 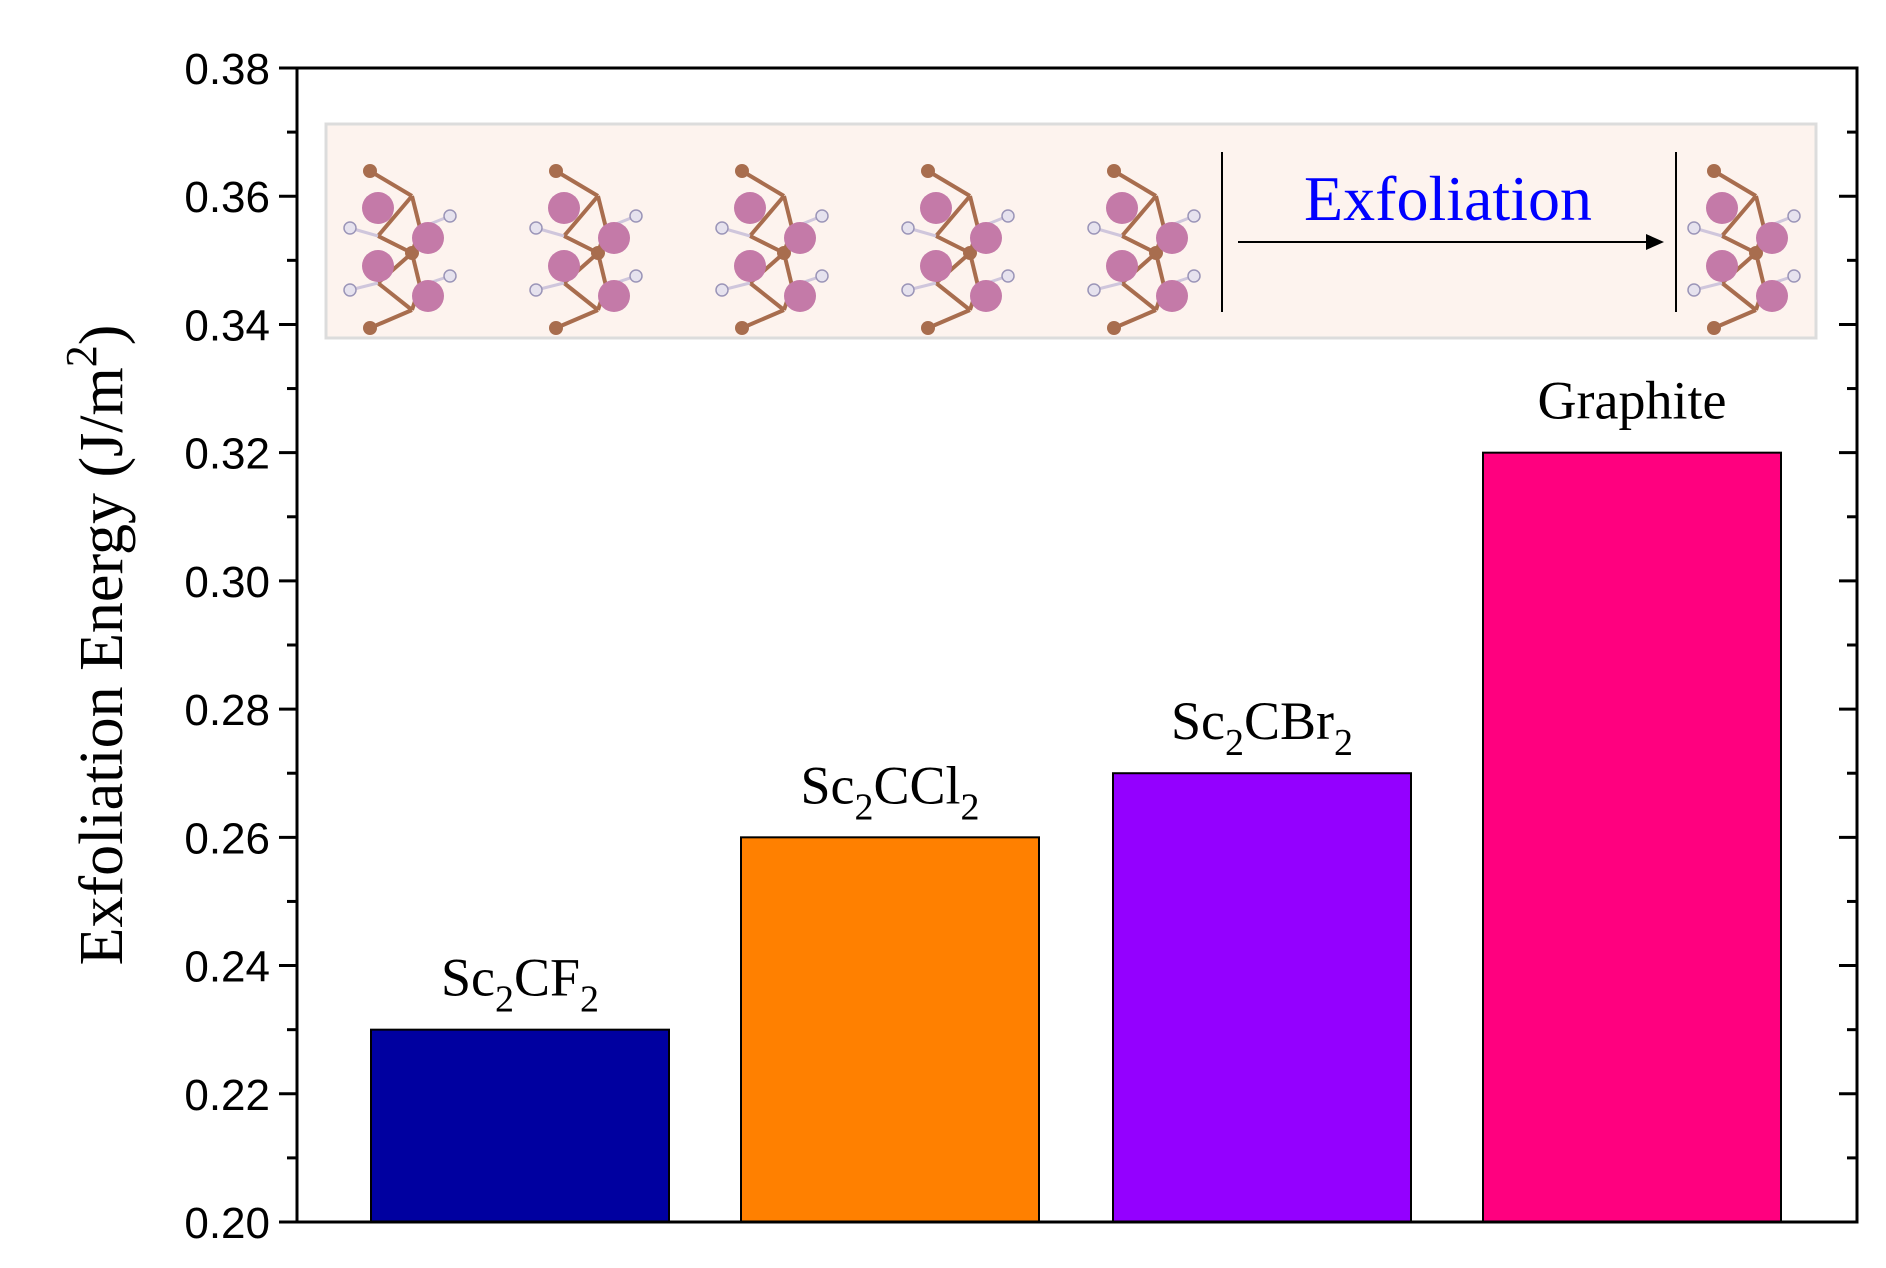 What do you see at coordinates (890, 1029) in the screenshot?
I see `bar-sc2ccl2` at bounding box center [890, 1029].